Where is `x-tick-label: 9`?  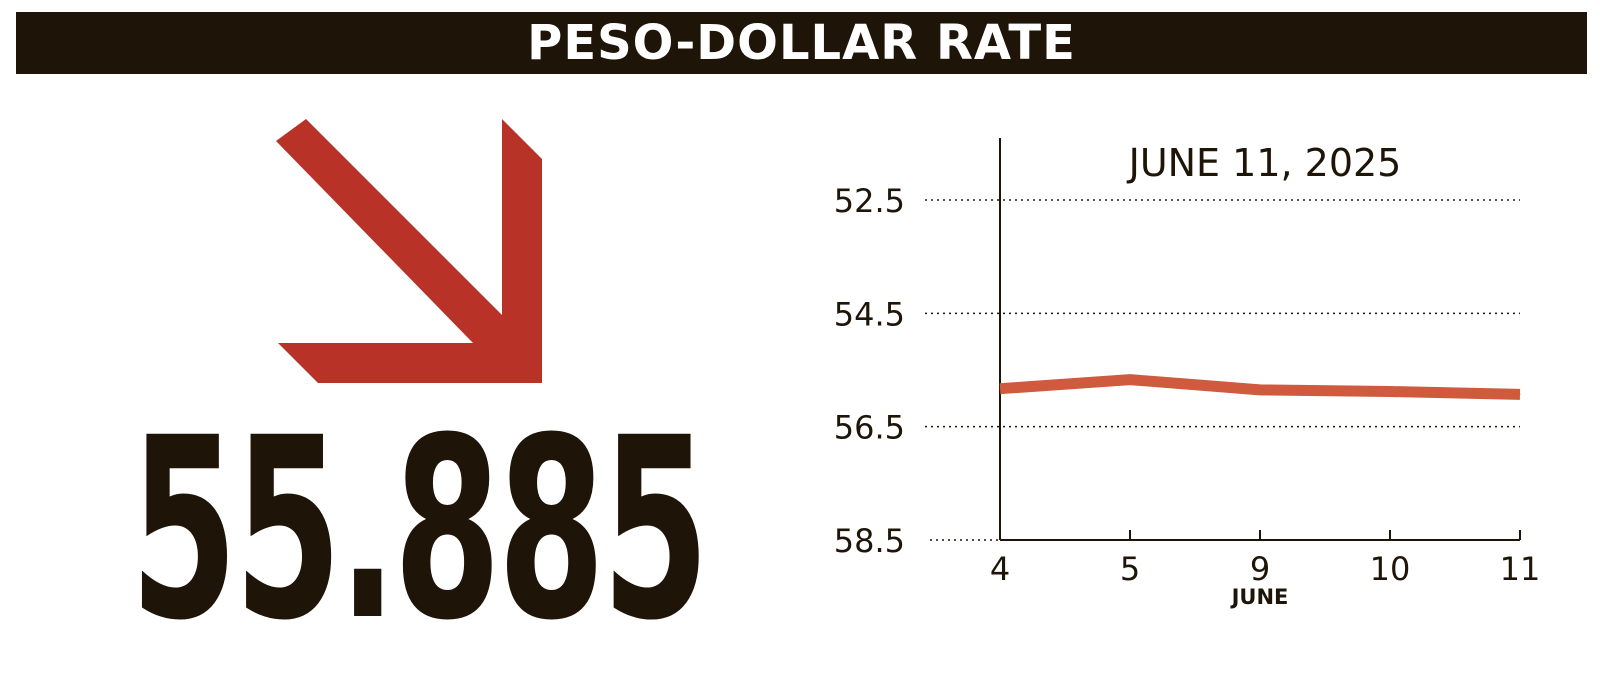
x-tick-label: 9 is located at coordinates (1260, 569).